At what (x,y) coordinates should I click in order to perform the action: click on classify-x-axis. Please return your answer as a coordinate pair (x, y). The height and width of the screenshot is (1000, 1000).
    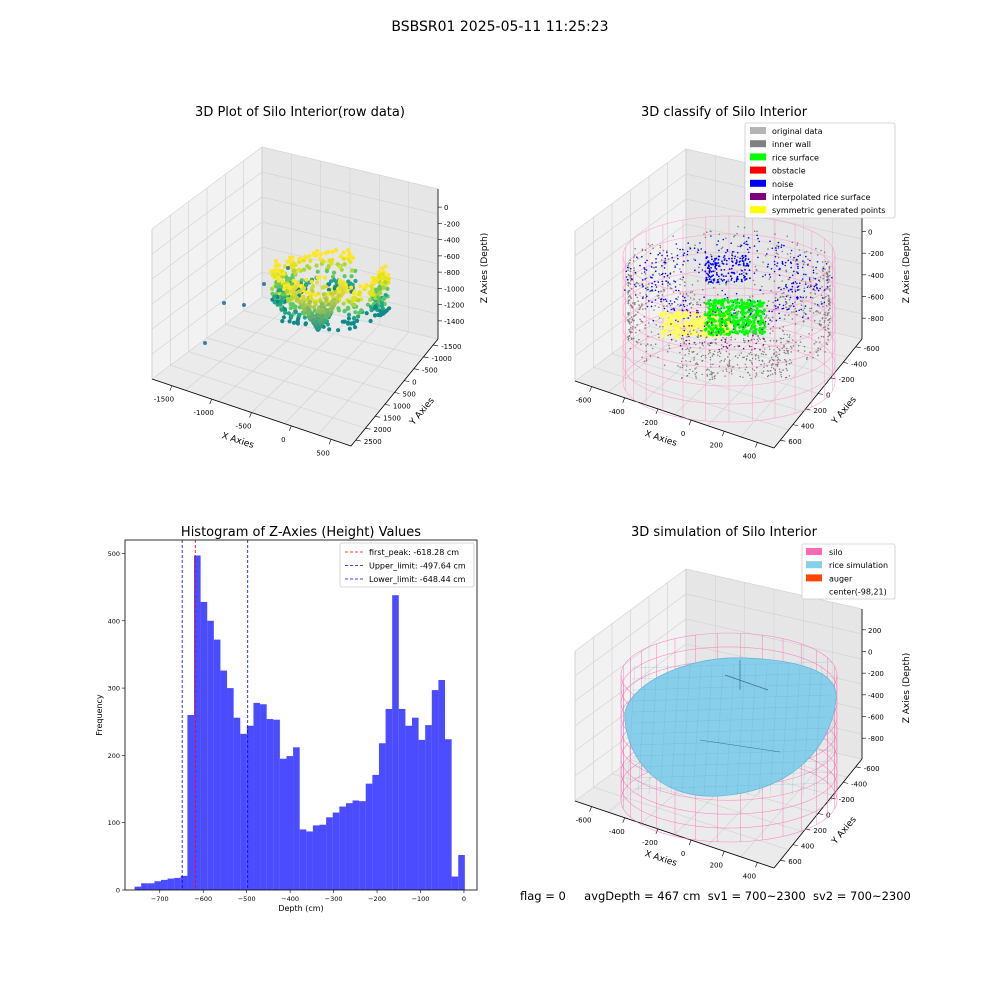
    Looking at the image, I should click on (674, 414).